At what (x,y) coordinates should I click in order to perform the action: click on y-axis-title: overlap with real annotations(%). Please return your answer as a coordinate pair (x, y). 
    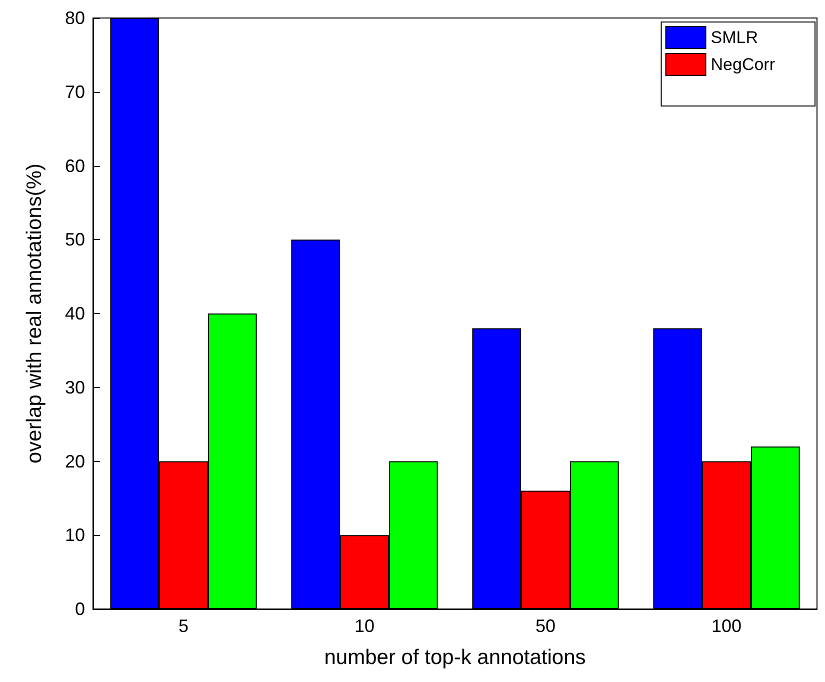
    Looking at the image, I should click on (34, 314).